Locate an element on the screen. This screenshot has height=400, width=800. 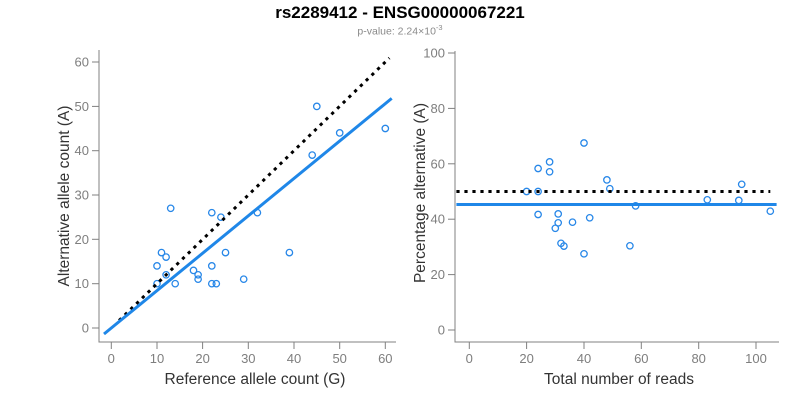
pvalue-exponent: -3 is located at coordinates (439, 27).